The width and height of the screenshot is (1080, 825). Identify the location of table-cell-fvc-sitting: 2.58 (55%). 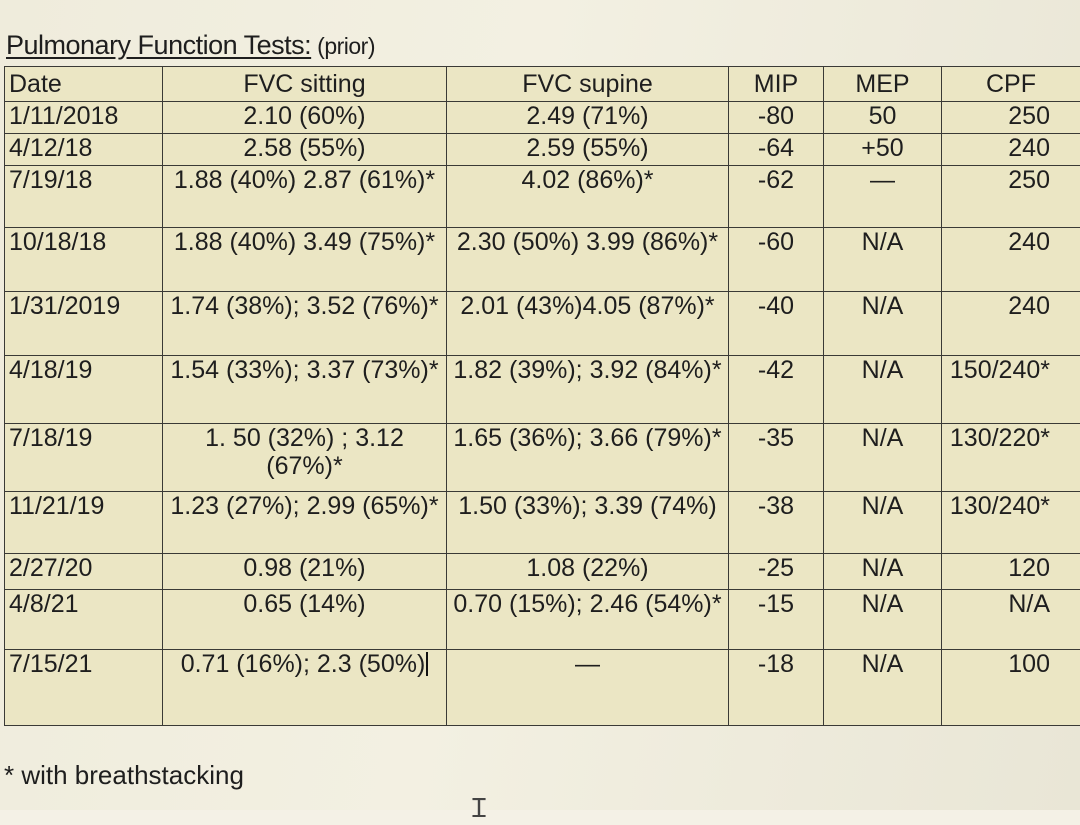
(305, 150).